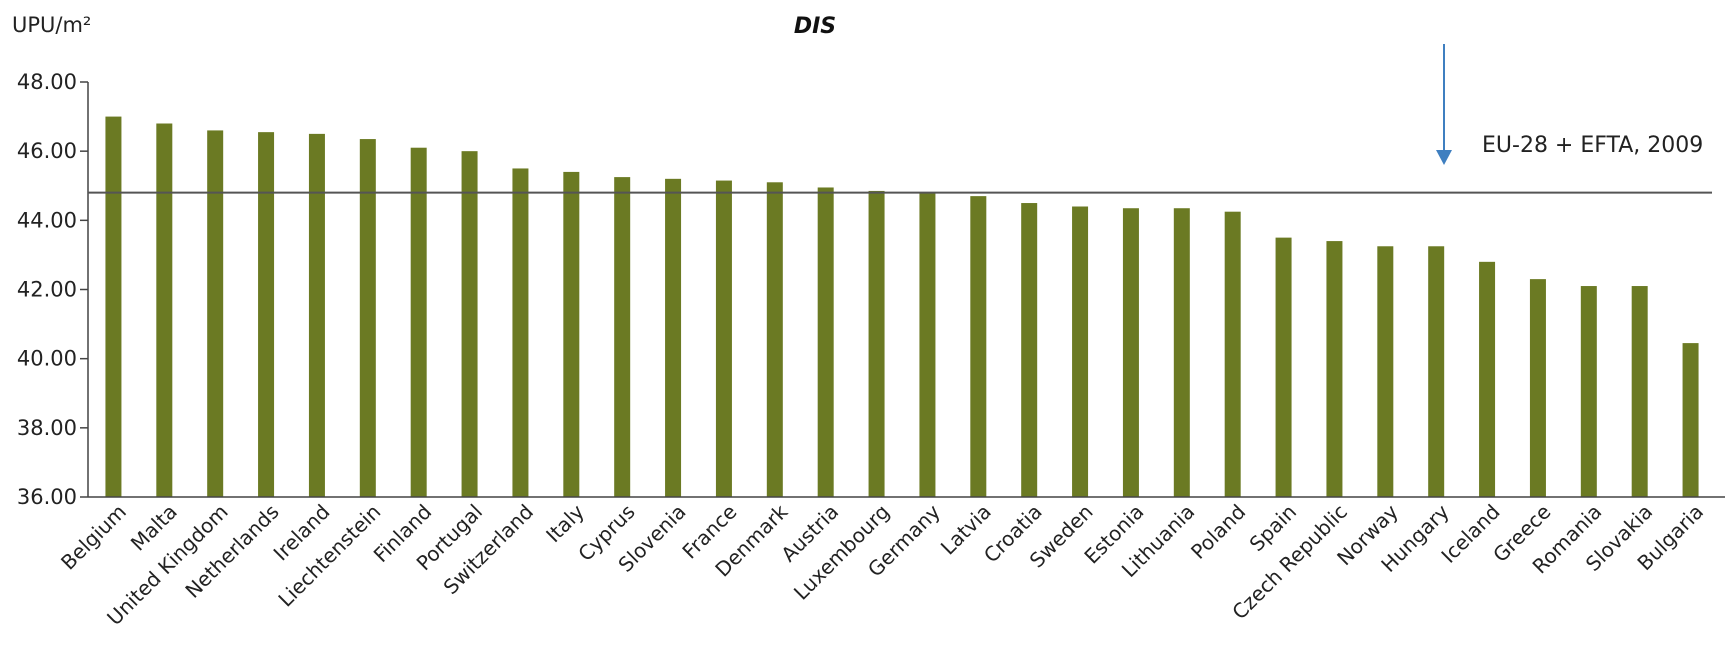 This screenshot has width=1725, height=662. What do you see at coordinates (1218, 532) in the screenshot?
I see `x-tick-label: Poland` at bounding box center [1218, 532].